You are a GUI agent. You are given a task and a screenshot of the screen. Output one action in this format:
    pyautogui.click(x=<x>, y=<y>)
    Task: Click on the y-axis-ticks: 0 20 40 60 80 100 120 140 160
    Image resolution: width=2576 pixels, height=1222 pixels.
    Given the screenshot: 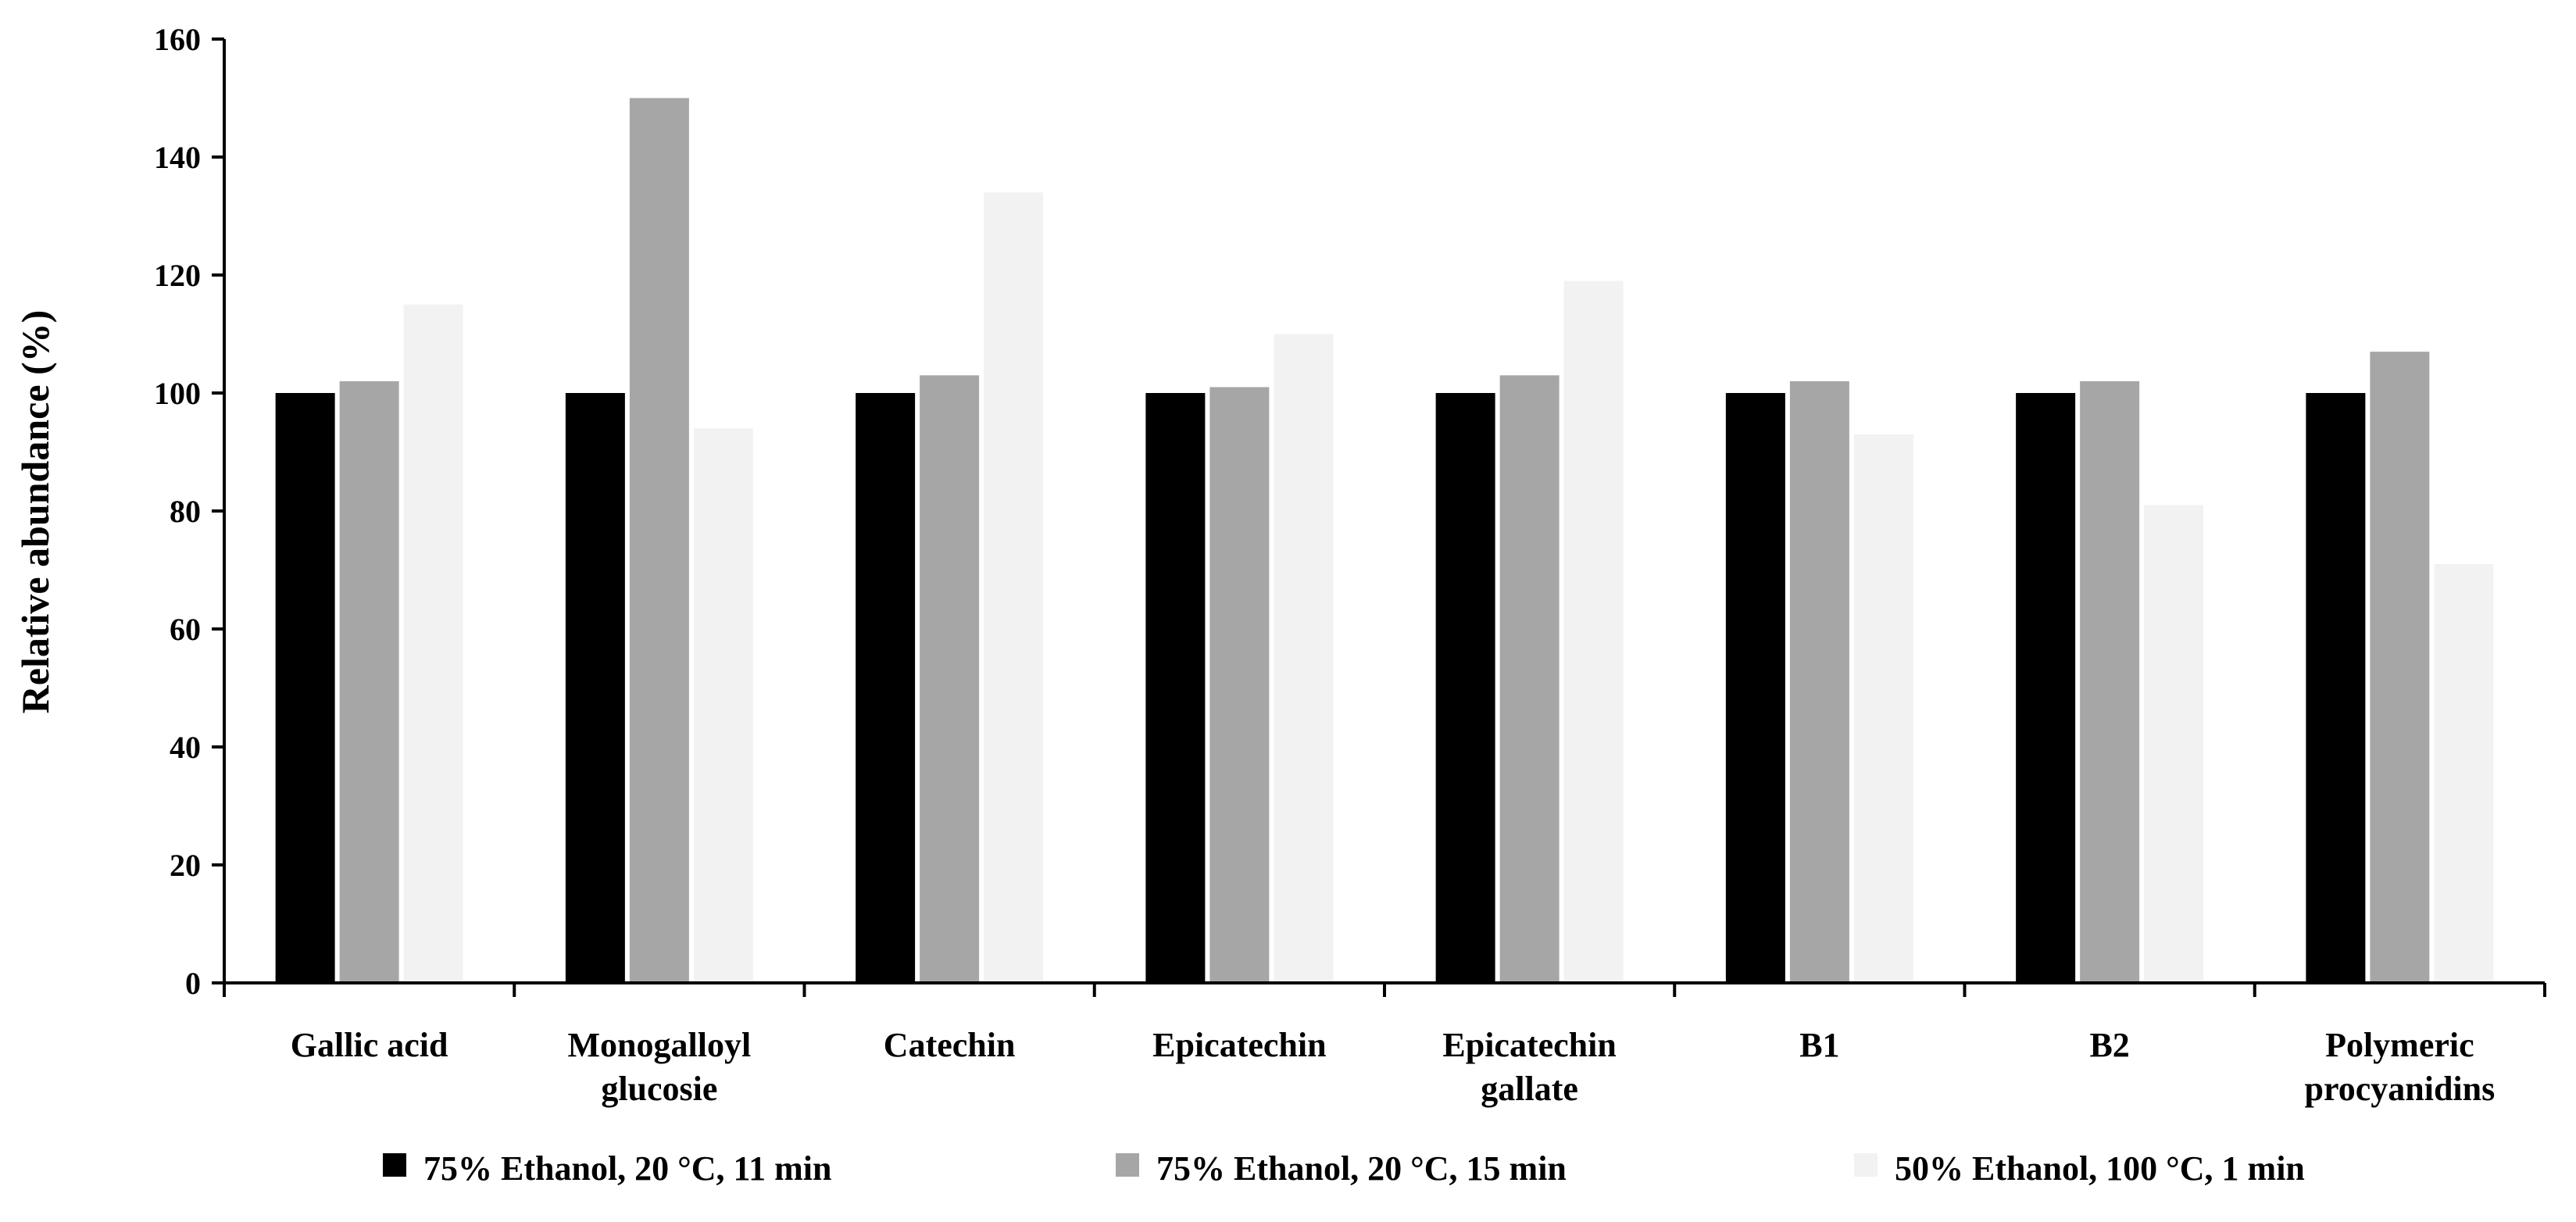 What is the action you would take?
    pyautogui.click(x=190, y=511)
    